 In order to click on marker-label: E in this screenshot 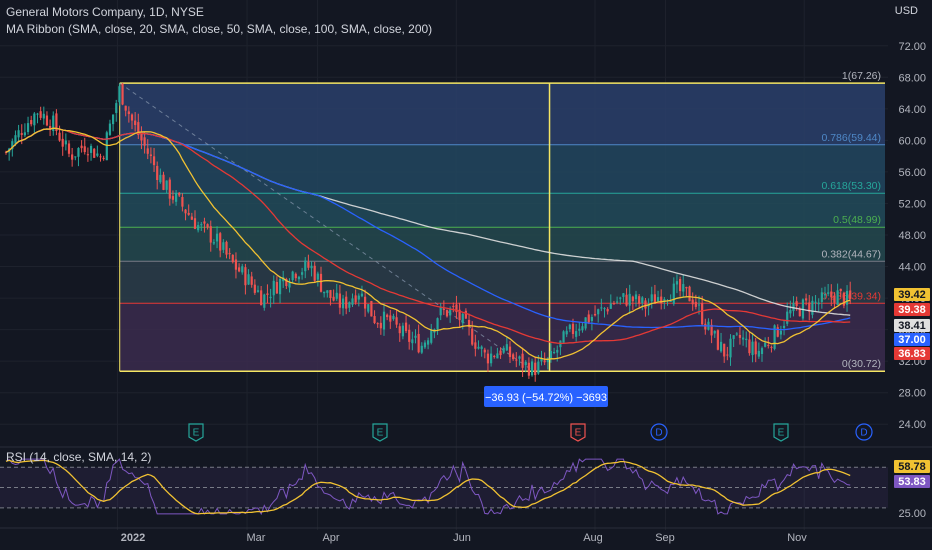, I will do `click(578, 433)`.